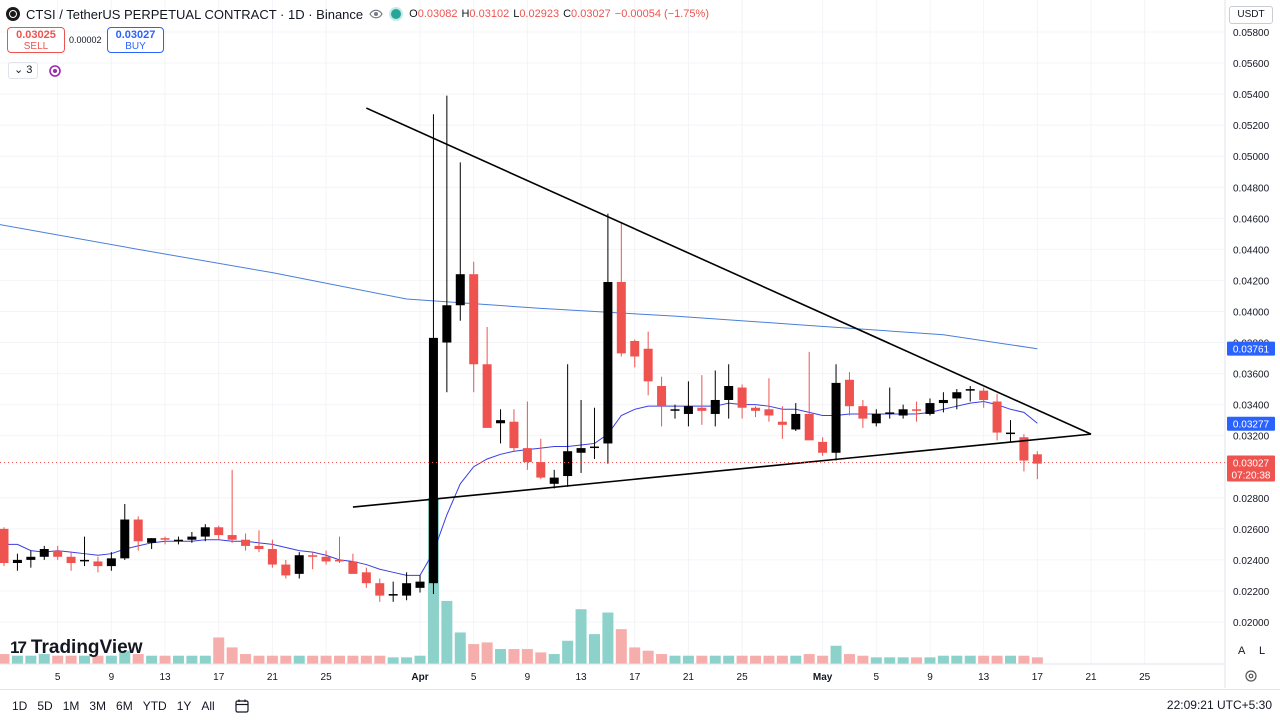 The width and height of the screenshot is (1280, 721). What do you see at coordinates (242, 706) in the screenshot?
I see `calendar-icon` at bounding box center [242, 706].